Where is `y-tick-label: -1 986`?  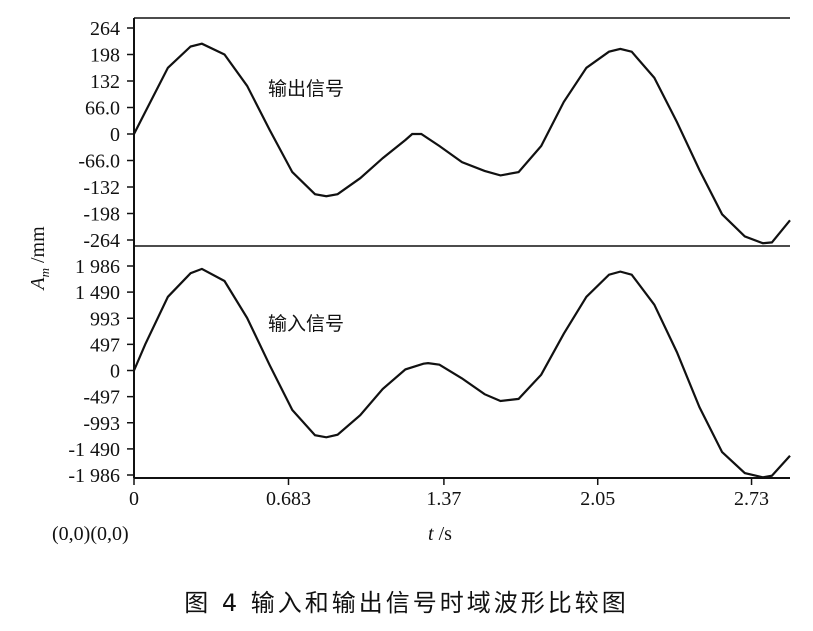
y-tick-label: -1 986 is located at coordinates (94, 476).